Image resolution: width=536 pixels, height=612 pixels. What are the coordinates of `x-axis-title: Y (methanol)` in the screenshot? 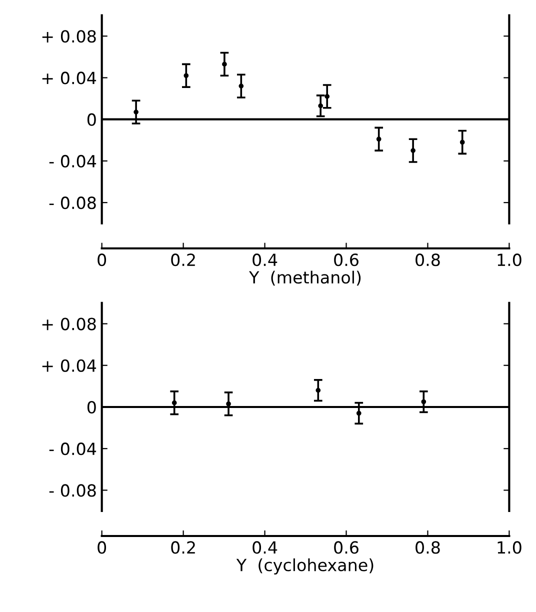 It's located at (305, 278).